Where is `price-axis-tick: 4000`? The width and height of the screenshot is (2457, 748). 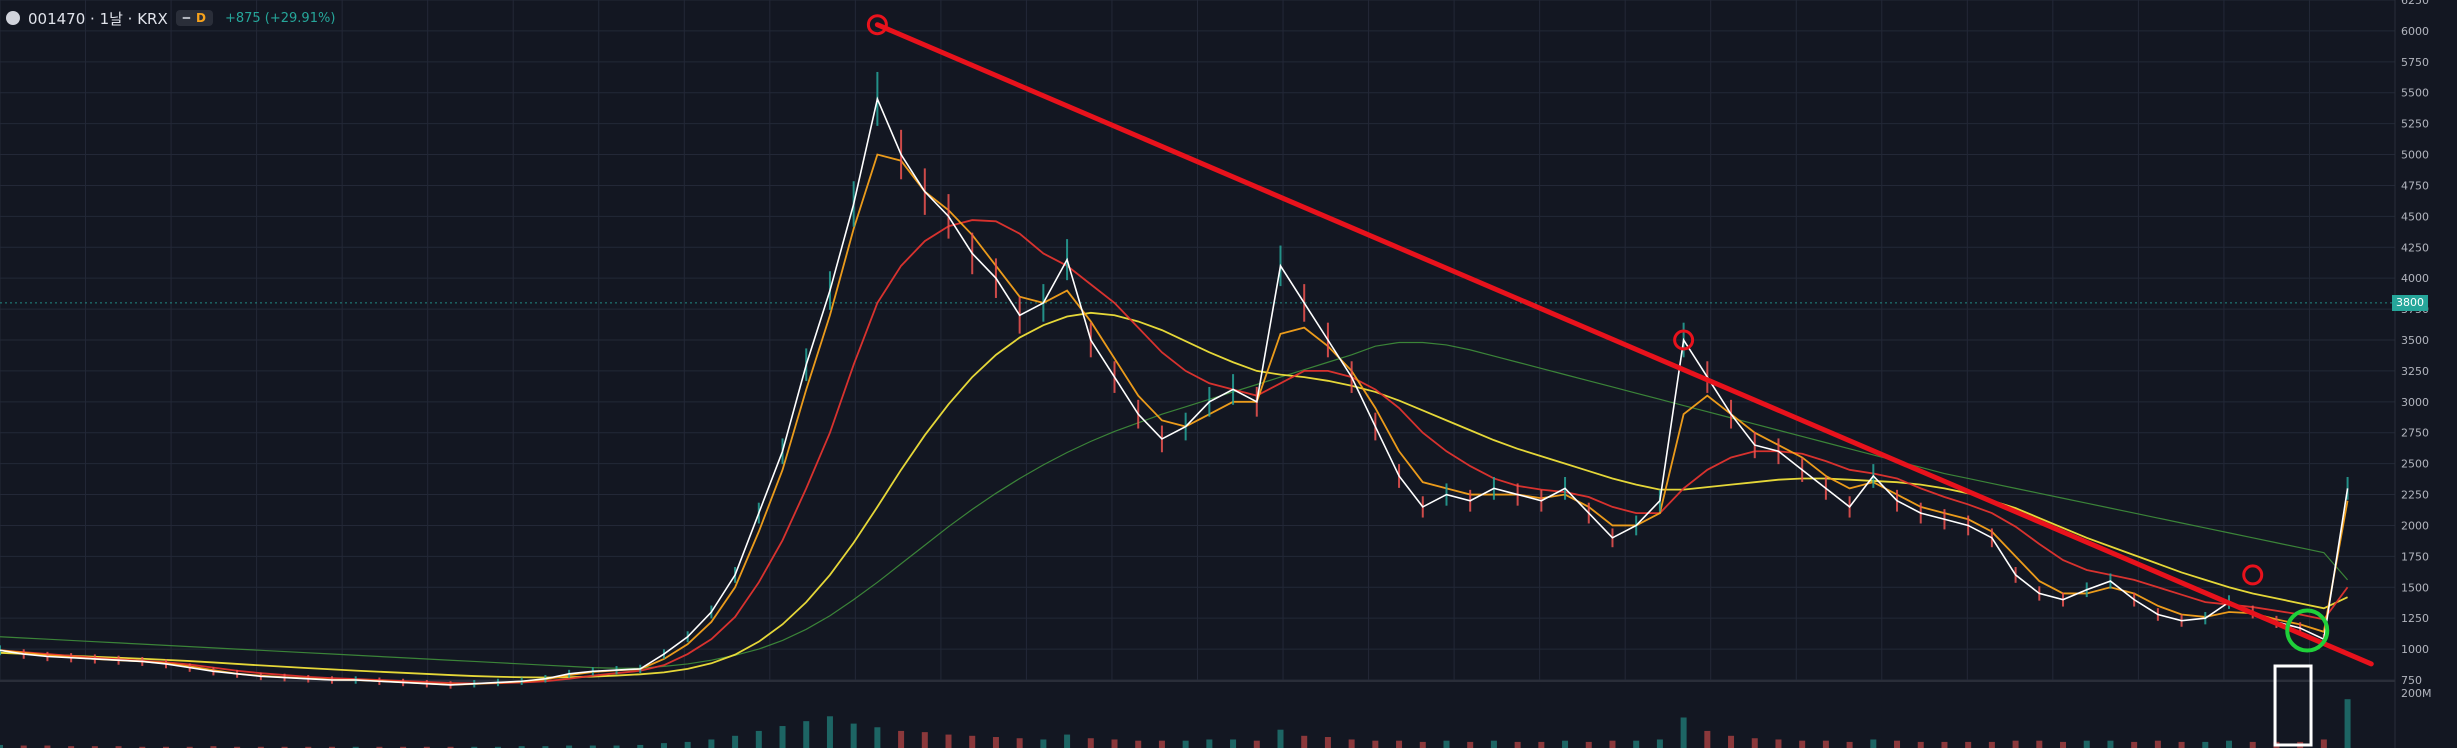 price-axis-tick: 4000 is located at coordinates (2415, 278).